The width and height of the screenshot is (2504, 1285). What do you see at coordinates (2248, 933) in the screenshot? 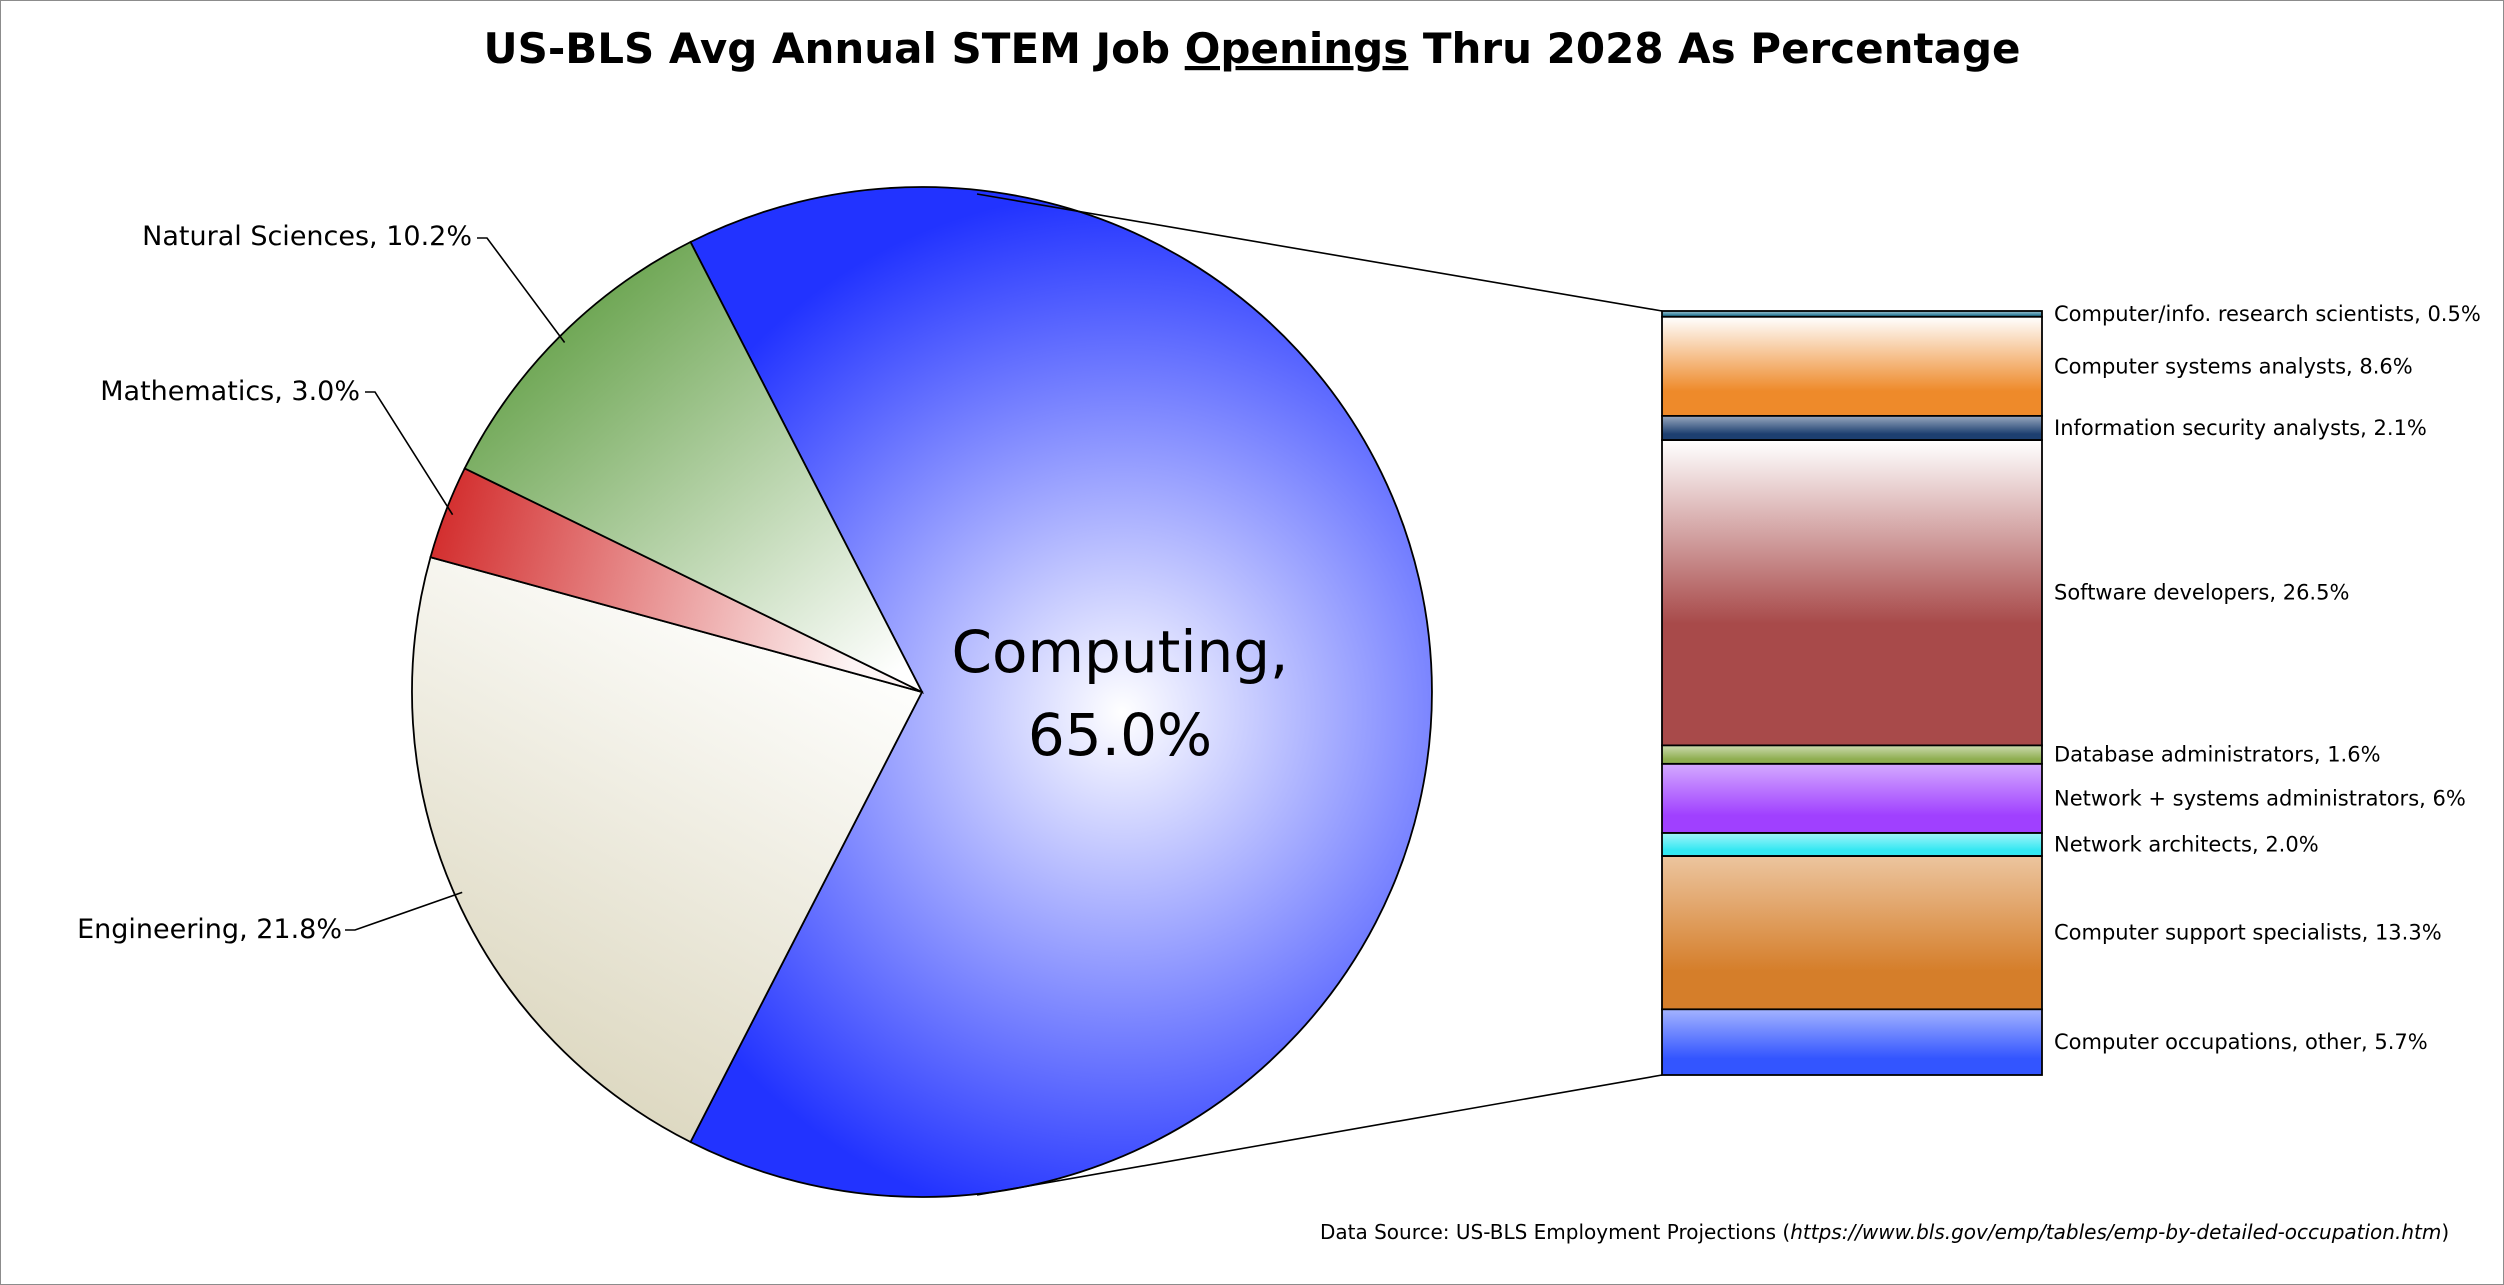
I see `bar-label-computer-support-specialists: Computer support specialists, 13.3%` at bounding box center [2248, 933].